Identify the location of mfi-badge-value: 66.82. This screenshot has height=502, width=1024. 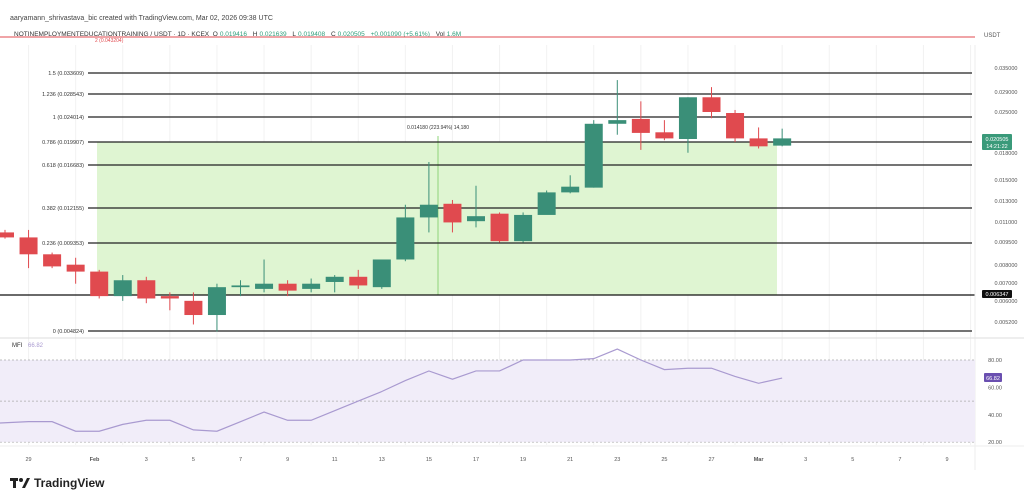
(993, 379).